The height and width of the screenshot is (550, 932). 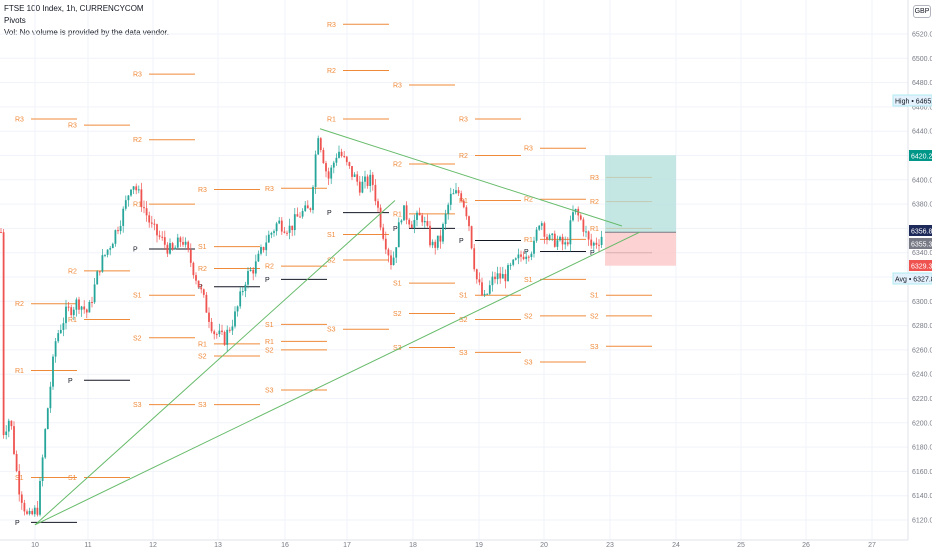 What do you see at coordinates (920, 265) in the screenshot?
I see `price-marker` at bounding box center [920, 265].